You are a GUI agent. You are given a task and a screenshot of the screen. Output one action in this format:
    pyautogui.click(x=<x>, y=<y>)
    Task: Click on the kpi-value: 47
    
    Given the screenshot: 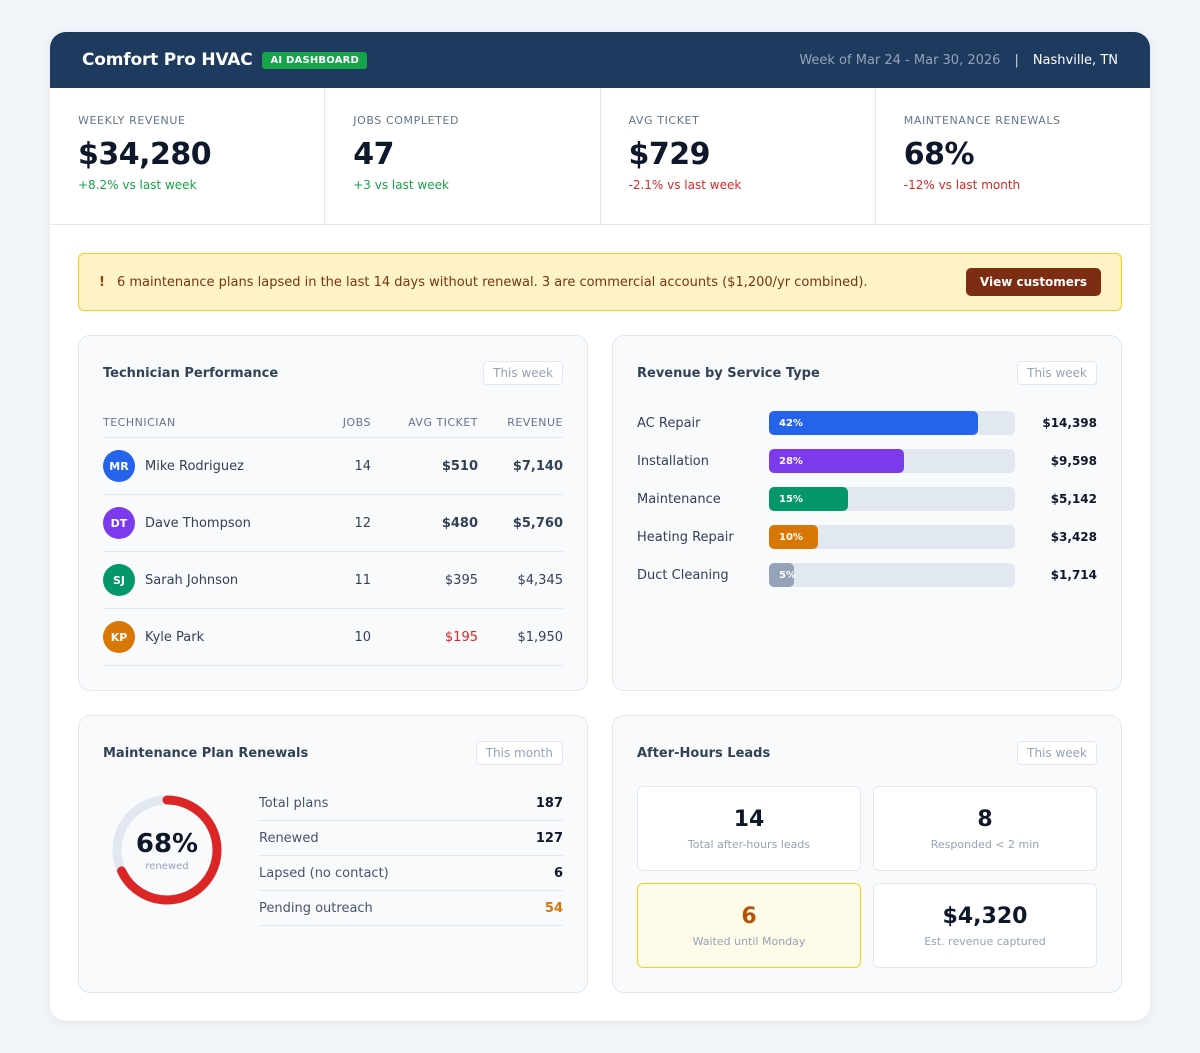 What is the action you would take?
    pyautogui.click(x=373, y=154)
    